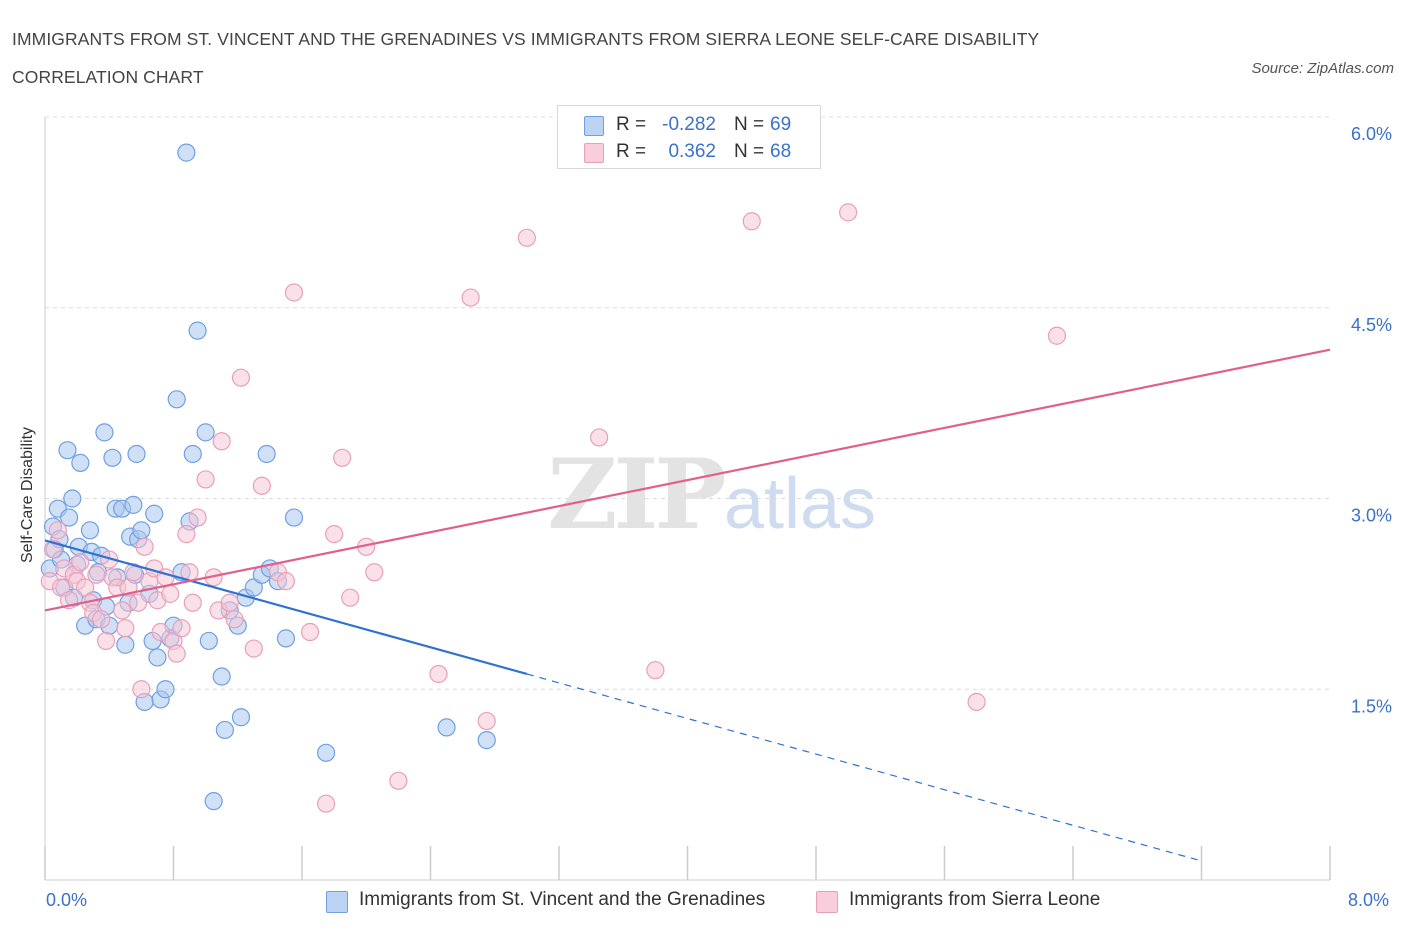 The image size is (1406, 930). What do you see at coordinates (1371, 325) in the screenshot?
I see `y-tick-label: 4.5%` at bounding box center [1371, 325].